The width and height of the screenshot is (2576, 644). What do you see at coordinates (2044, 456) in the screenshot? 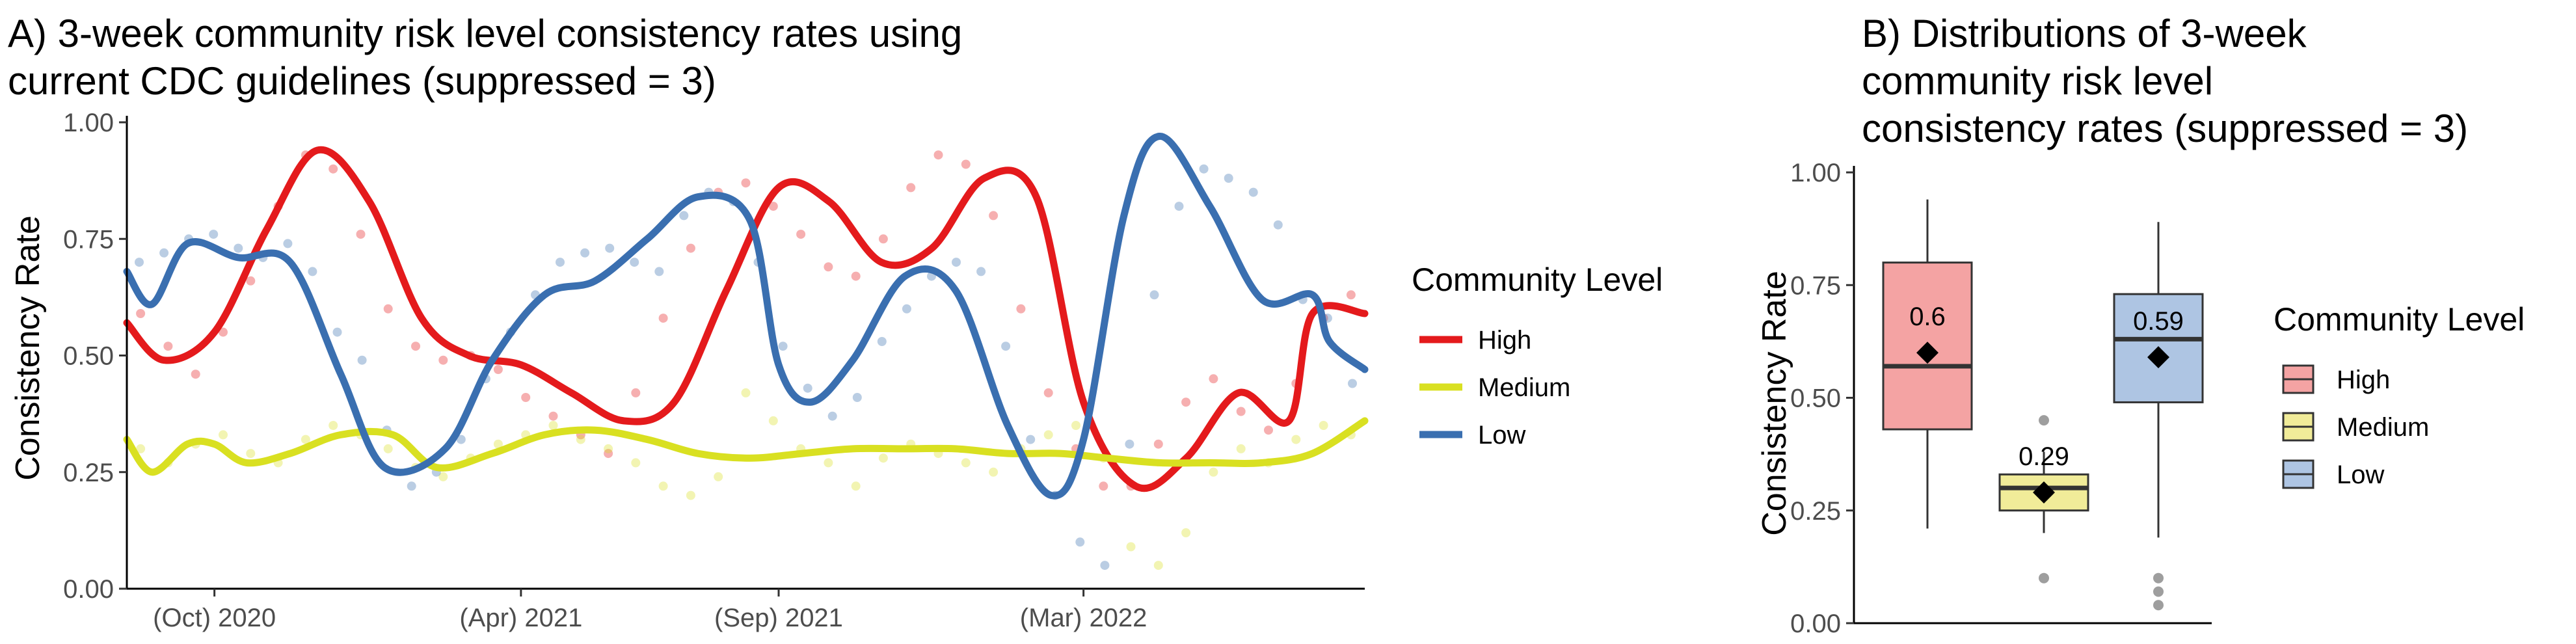
I see `mean-label-medium: 0.29` at bounding box center [2044, 456].